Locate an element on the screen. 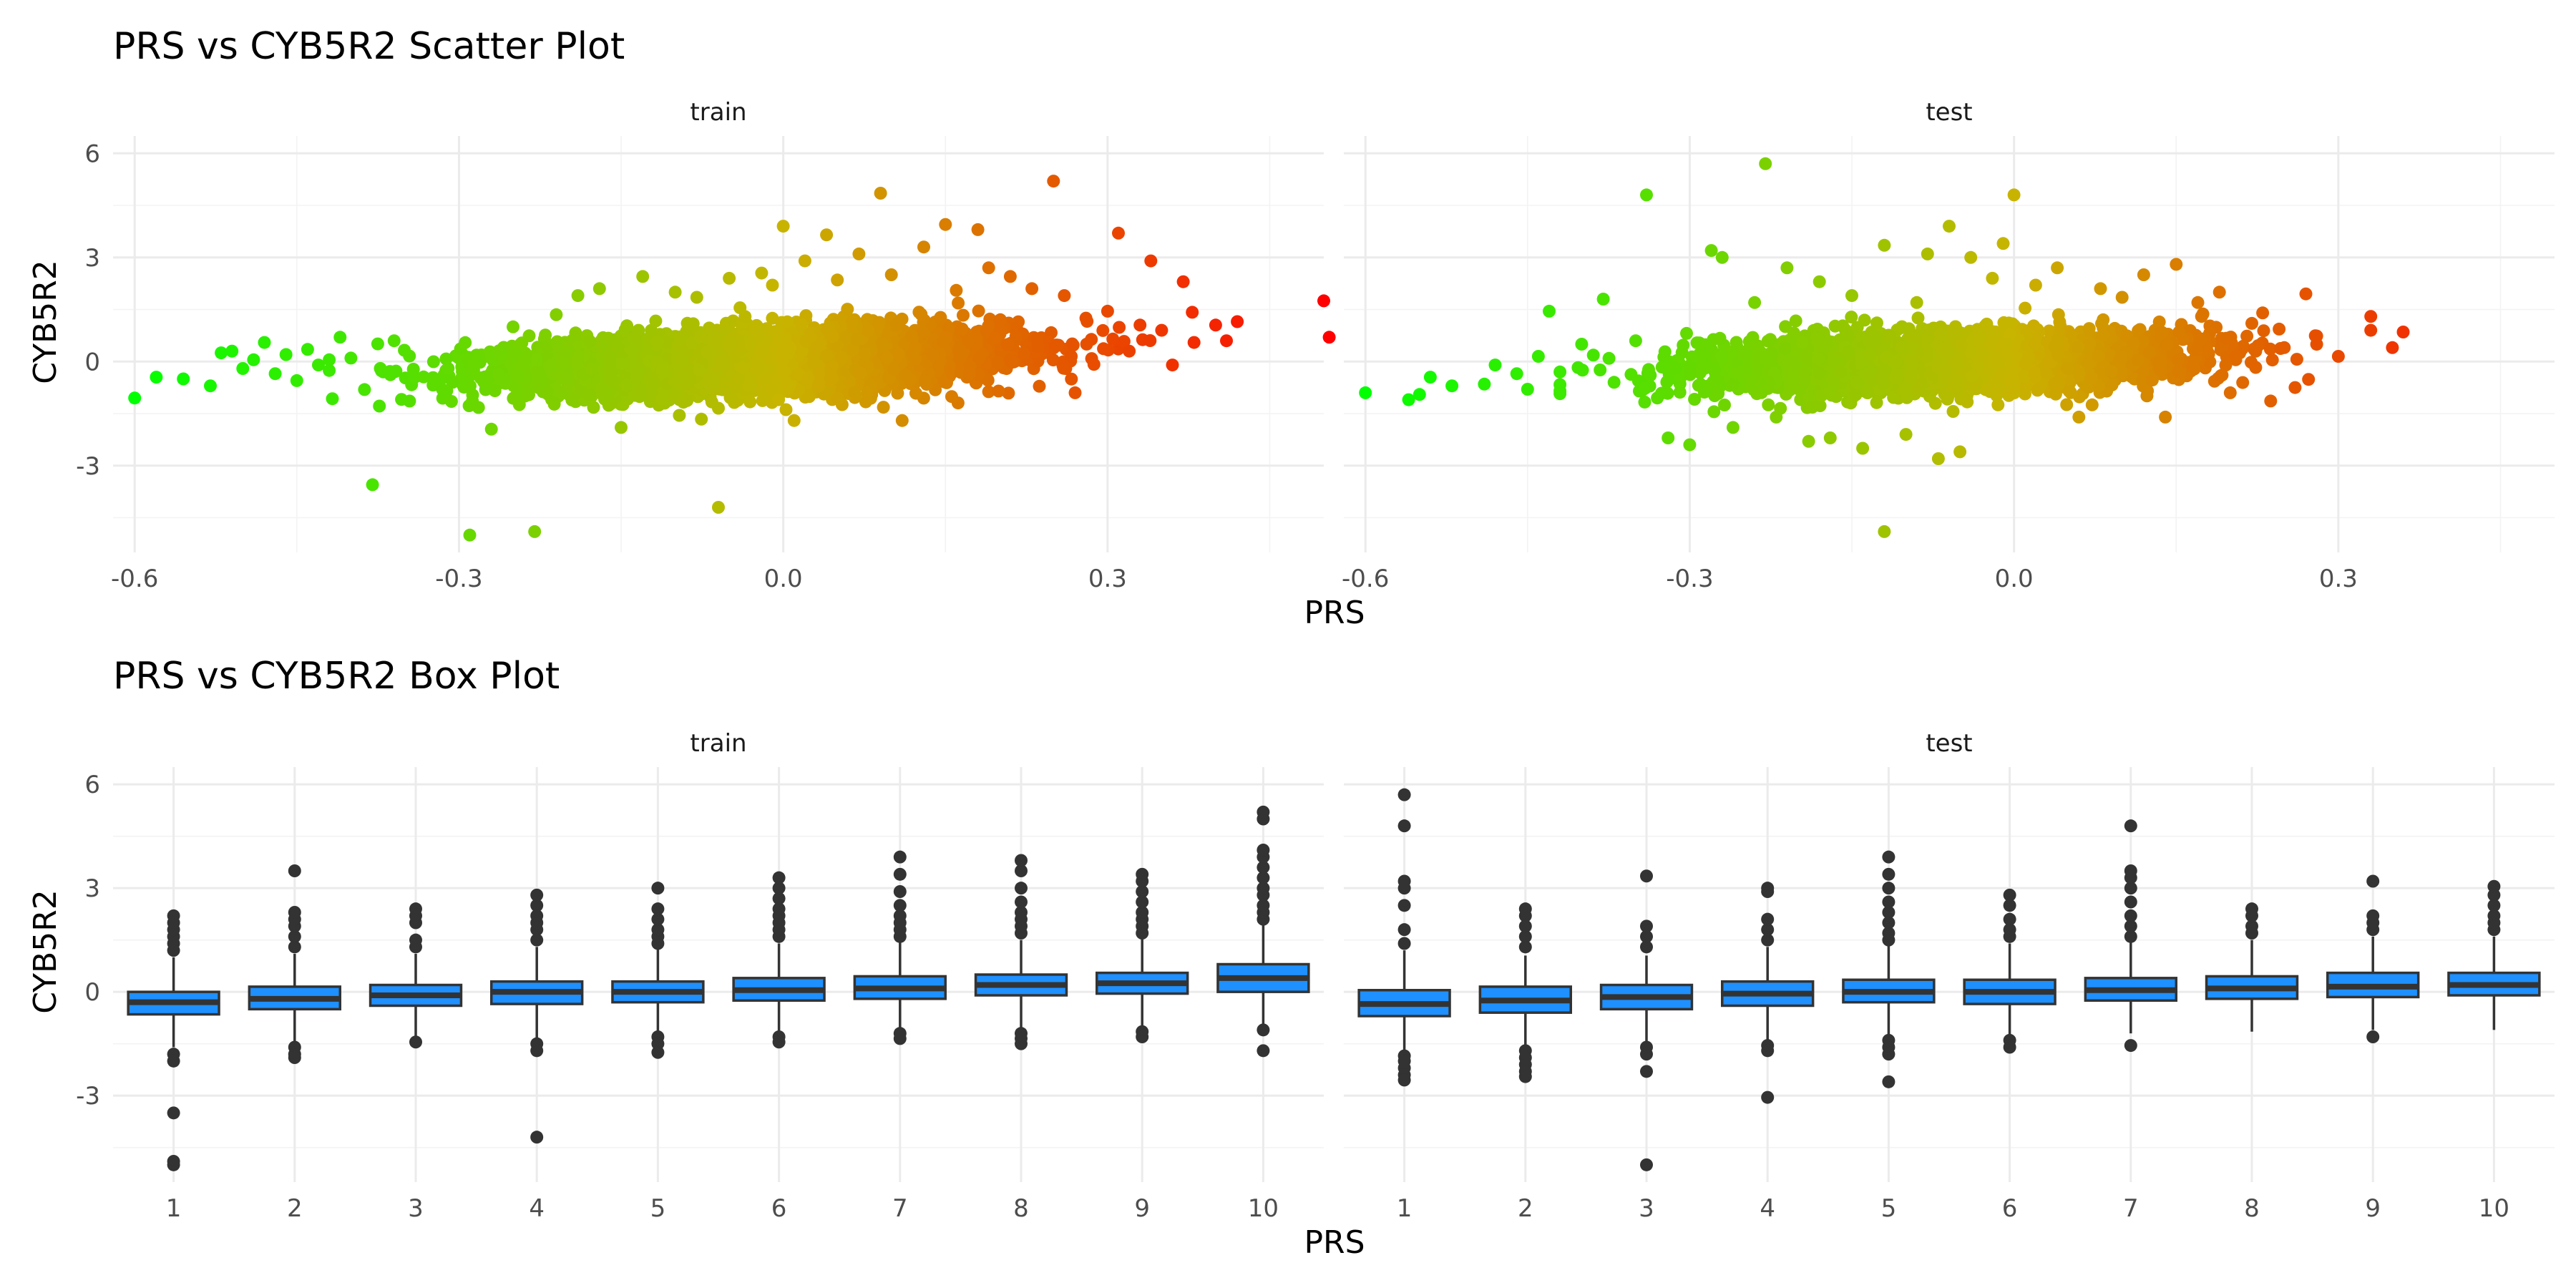  box-title: PRS vs CYB5R2 Box Plot is located at coordinates (336, 676).